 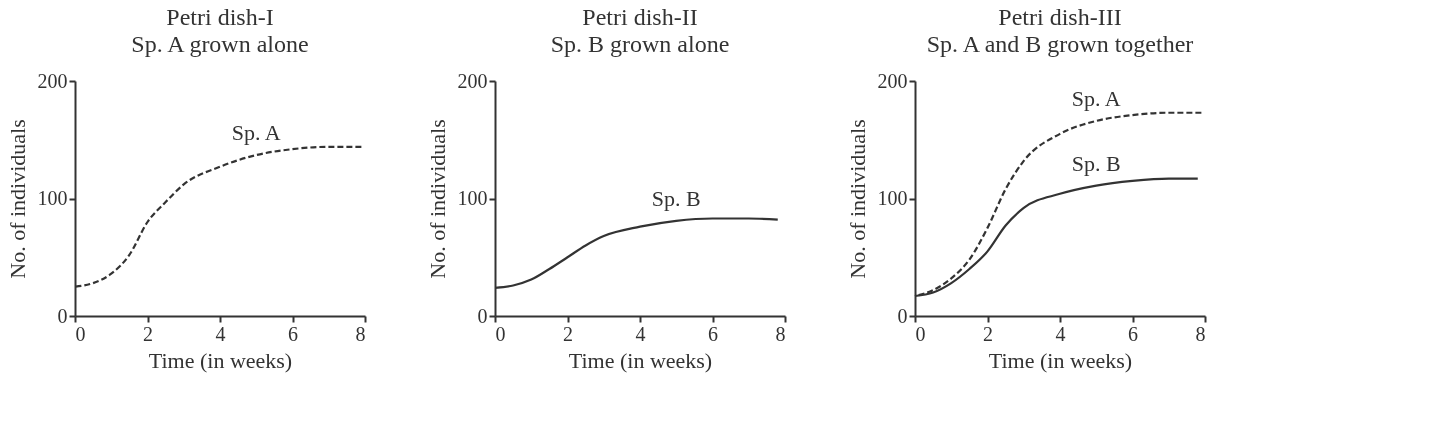 I want to click on chart-subtitle: Sp. B grown alone, so click(x=640, y=44).